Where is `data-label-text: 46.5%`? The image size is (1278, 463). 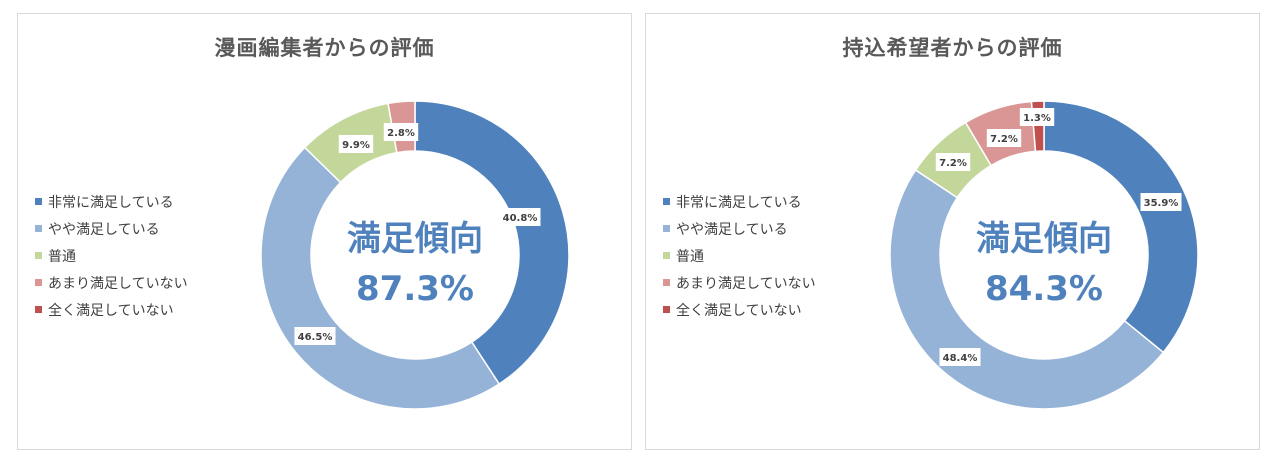
data-label-text: 46.5% is located at coordinates (315, 337).